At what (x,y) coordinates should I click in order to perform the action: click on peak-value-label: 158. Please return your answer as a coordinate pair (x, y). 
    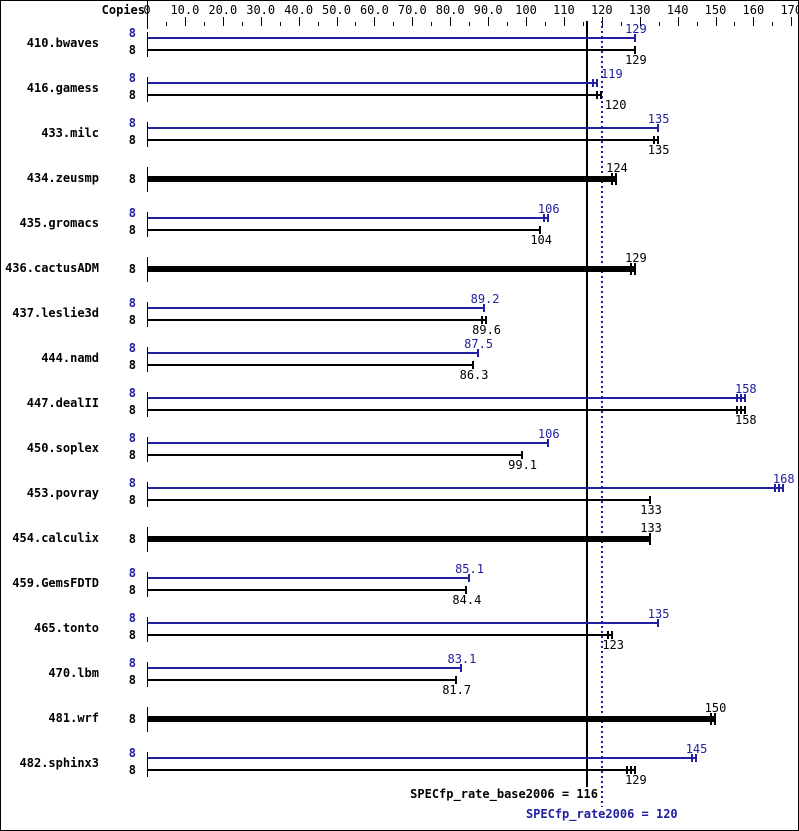
    Looking at the image, I should click on (745, 389).